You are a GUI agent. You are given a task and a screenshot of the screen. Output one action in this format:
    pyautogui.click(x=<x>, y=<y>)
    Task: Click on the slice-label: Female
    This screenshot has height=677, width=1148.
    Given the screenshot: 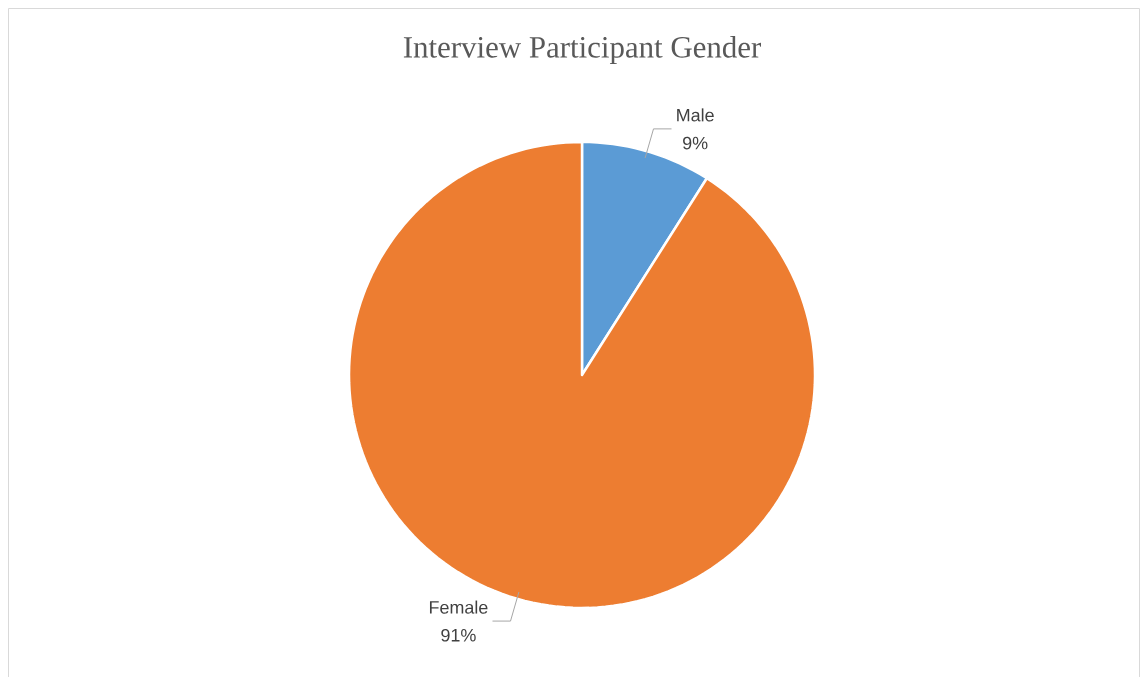 What is the action you would take?
    pyautogui.click(x=458, y=607)
    